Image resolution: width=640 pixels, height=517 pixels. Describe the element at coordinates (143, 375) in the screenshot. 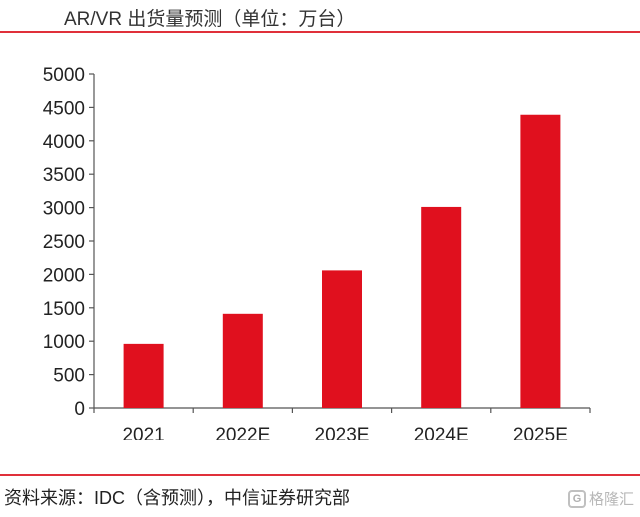

I see `bar-2021` at that location.